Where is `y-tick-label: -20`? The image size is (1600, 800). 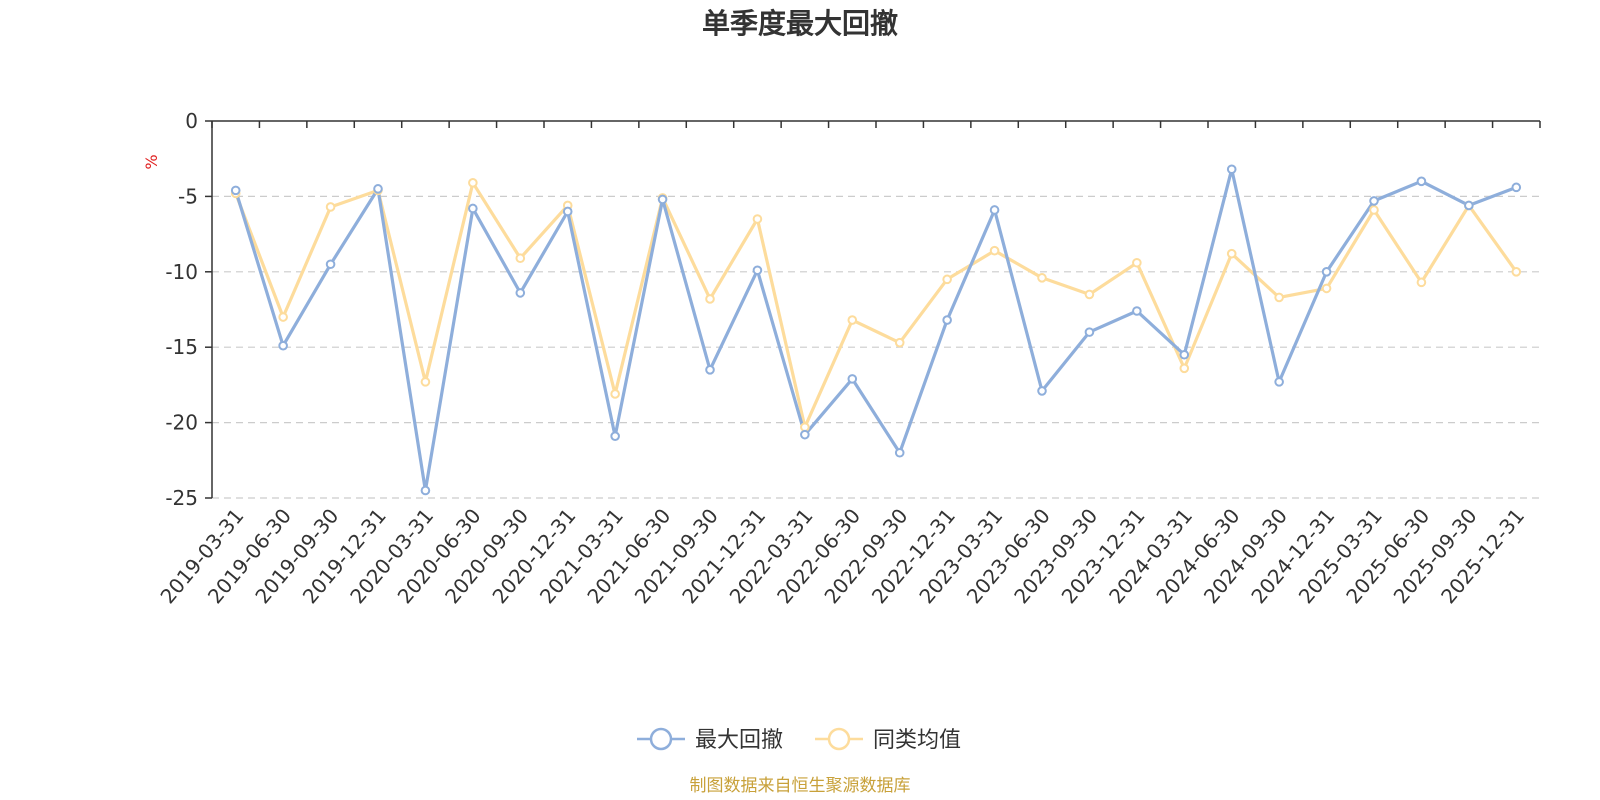 y-tick-label: -20 is located at coordinates (181, 423).